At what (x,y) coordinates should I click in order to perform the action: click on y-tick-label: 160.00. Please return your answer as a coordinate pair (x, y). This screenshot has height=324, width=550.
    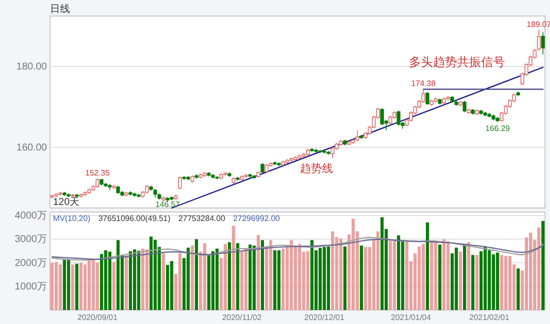
    Looking at the image, I should click on (32, 148).